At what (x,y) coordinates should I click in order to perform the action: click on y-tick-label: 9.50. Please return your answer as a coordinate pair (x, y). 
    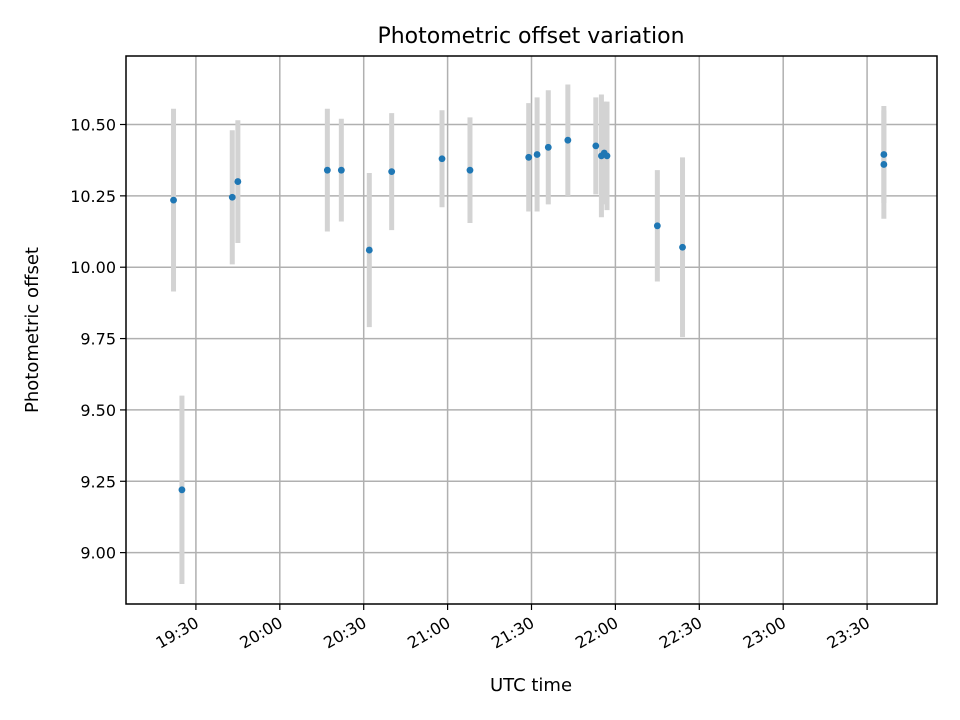
    Looking at the image, I should click on (98, 410).